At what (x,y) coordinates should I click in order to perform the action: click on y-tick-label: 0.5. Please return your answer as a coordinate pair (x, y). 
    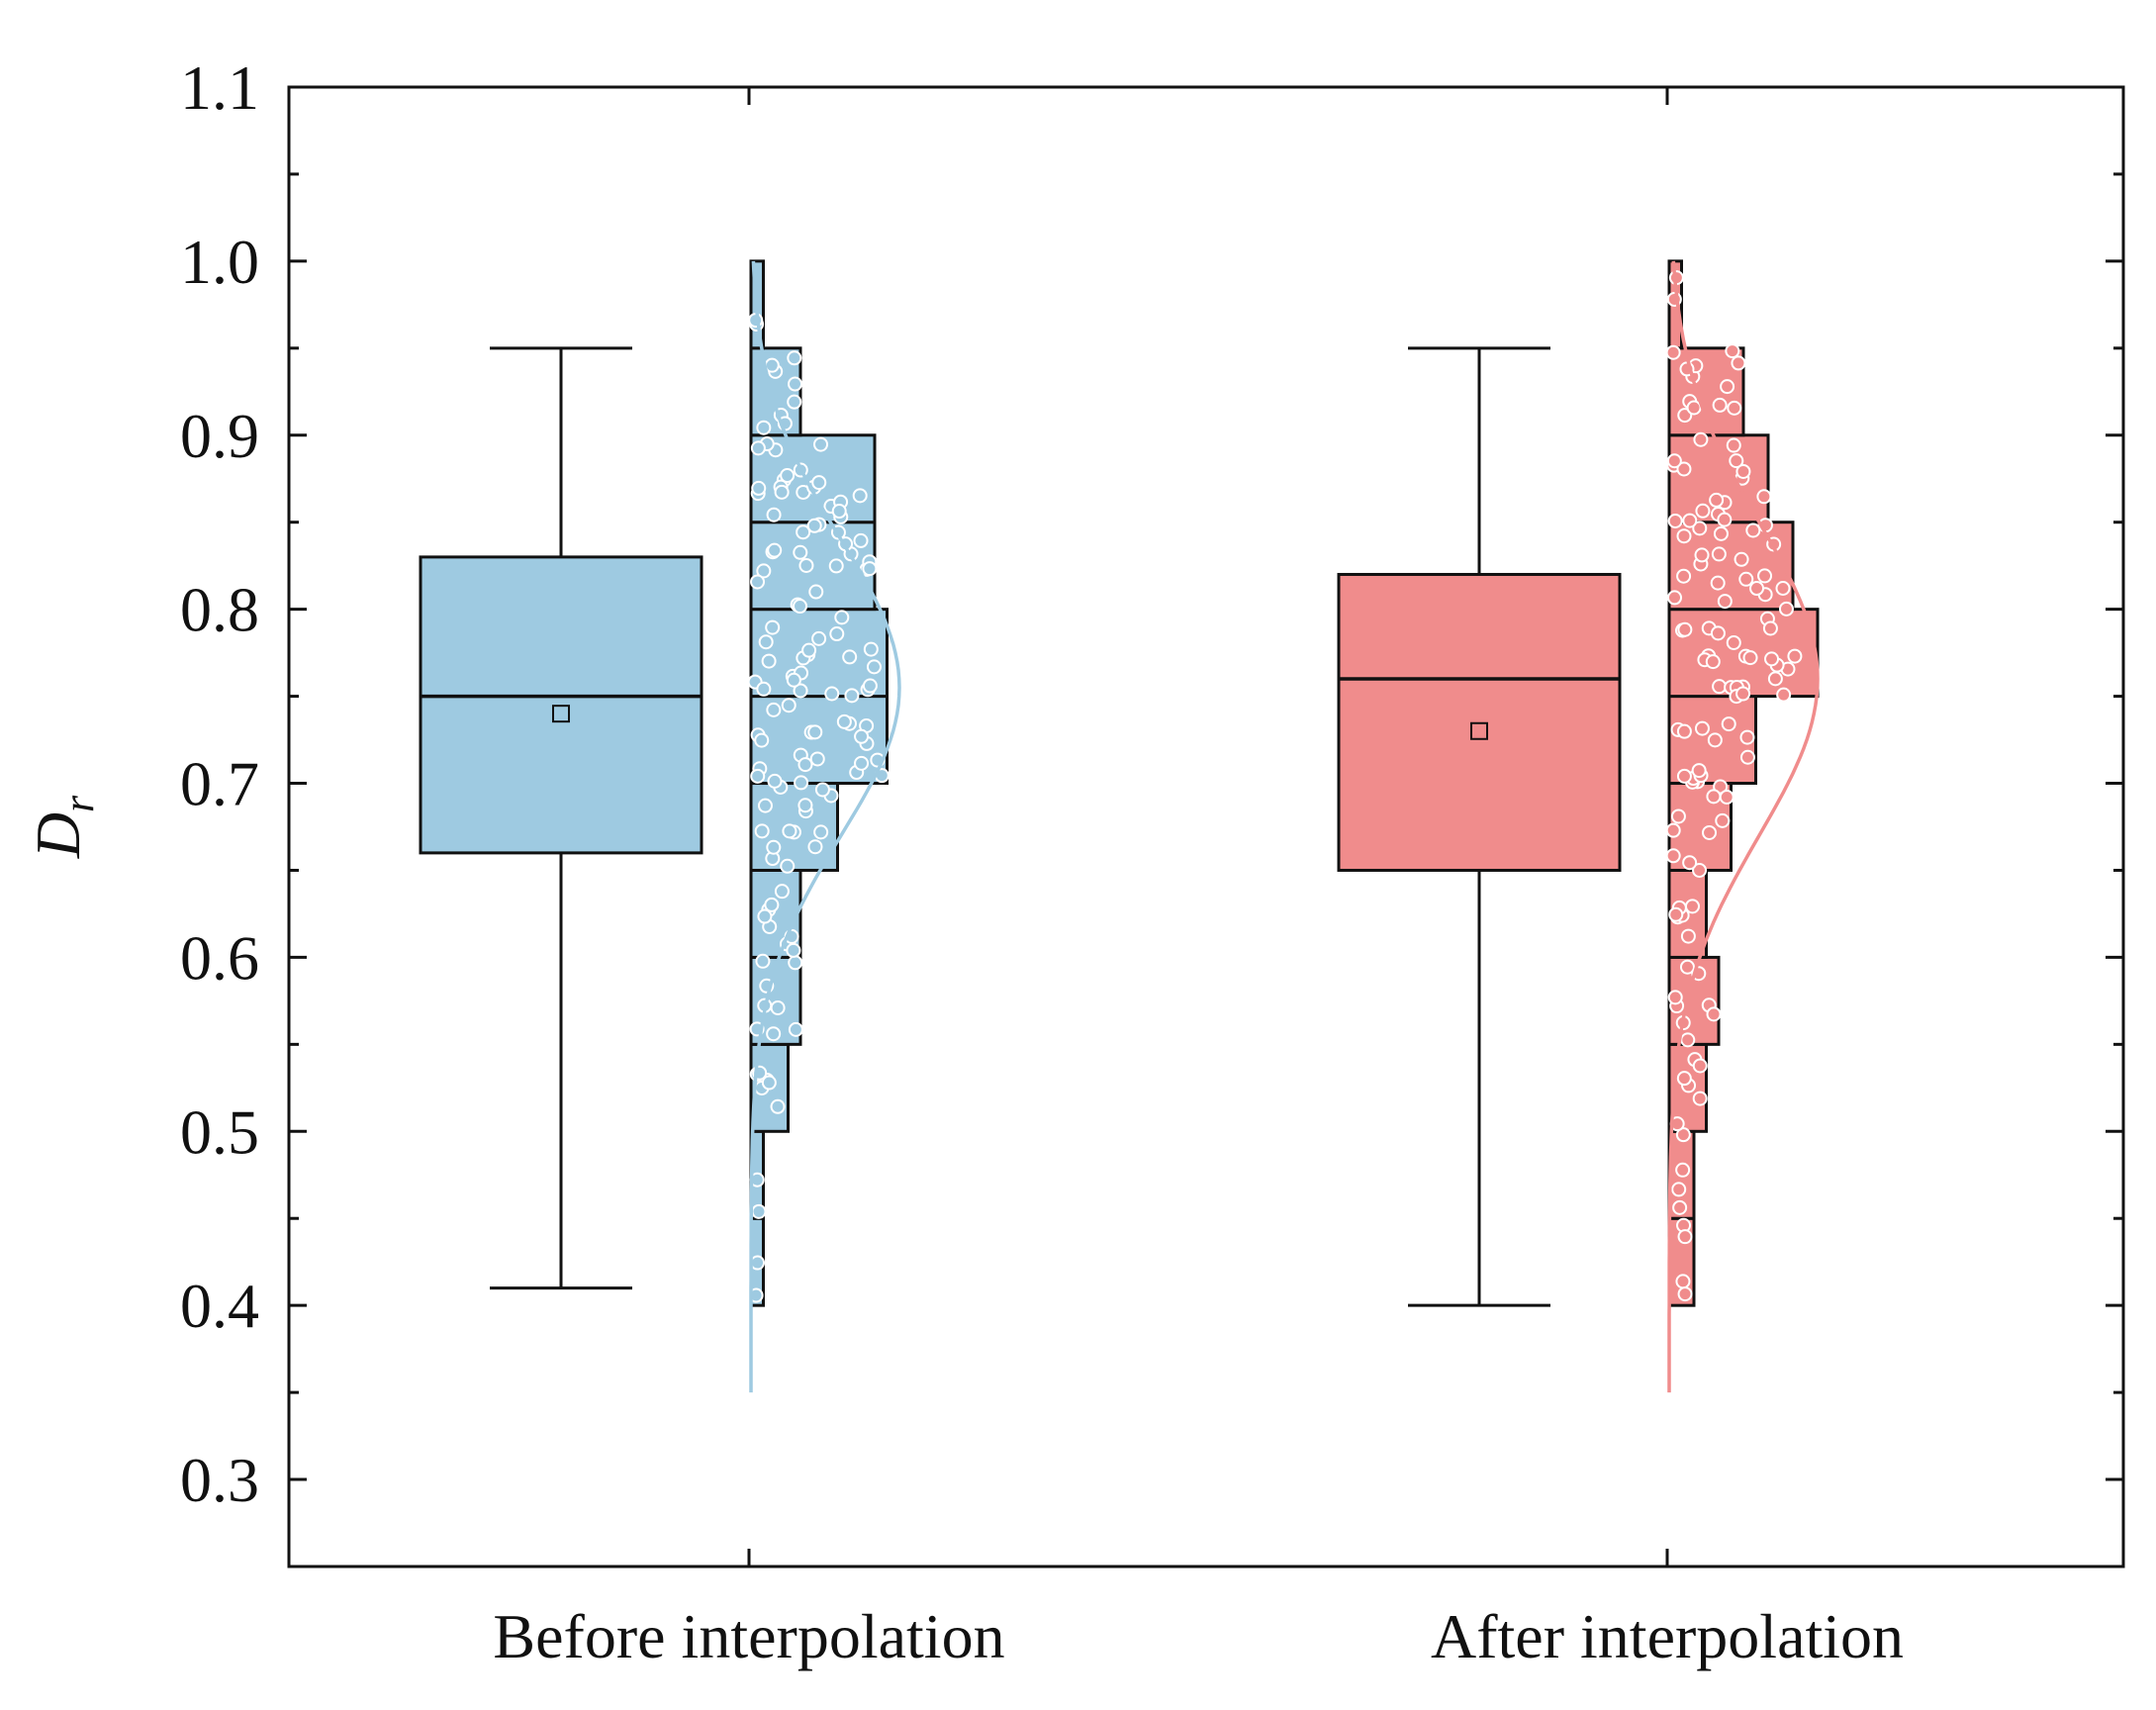
    Looking at the image, I should click on (219, 1131).